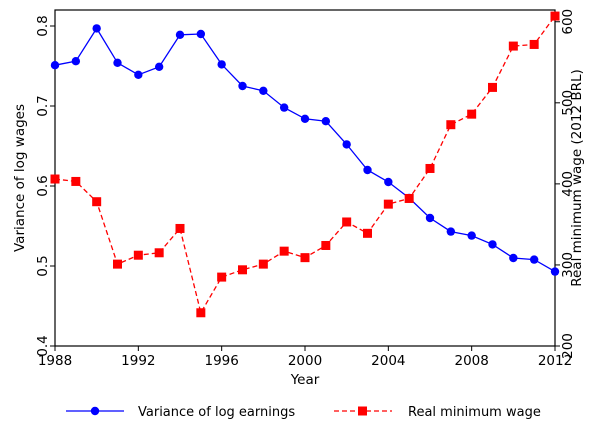 The image size is (597, 421). What do you see at coordinates (221, 361) in the screenshot?
I see `x-tick-label: 1996` at bounding box center [221, 361].